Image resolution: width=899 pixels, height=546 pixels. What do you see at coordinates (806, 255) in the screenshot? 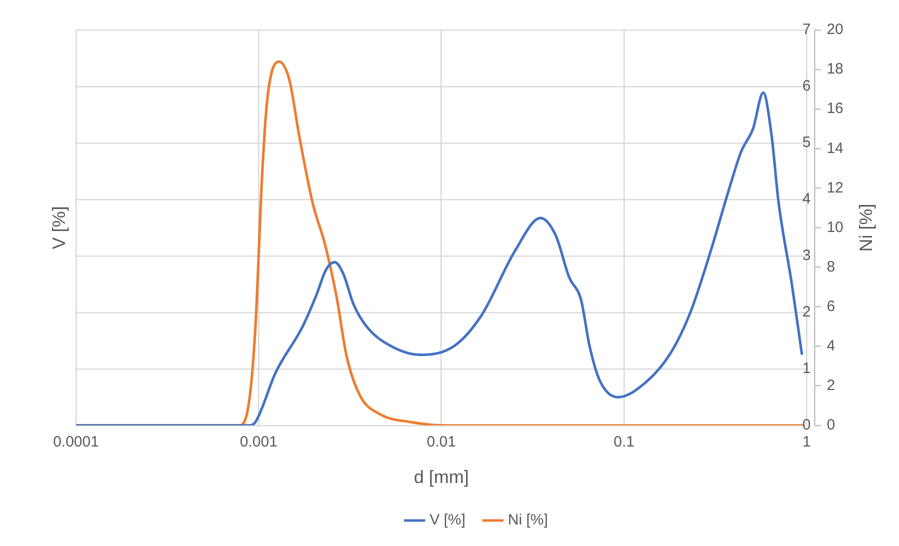
I see `y-tick-label: 3` at bounding box center [806, 255].